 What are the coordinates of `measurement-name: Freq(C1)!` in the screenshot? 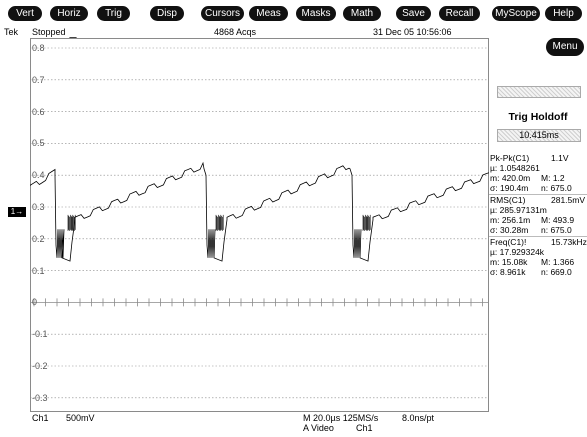 It's located at (508, 242).